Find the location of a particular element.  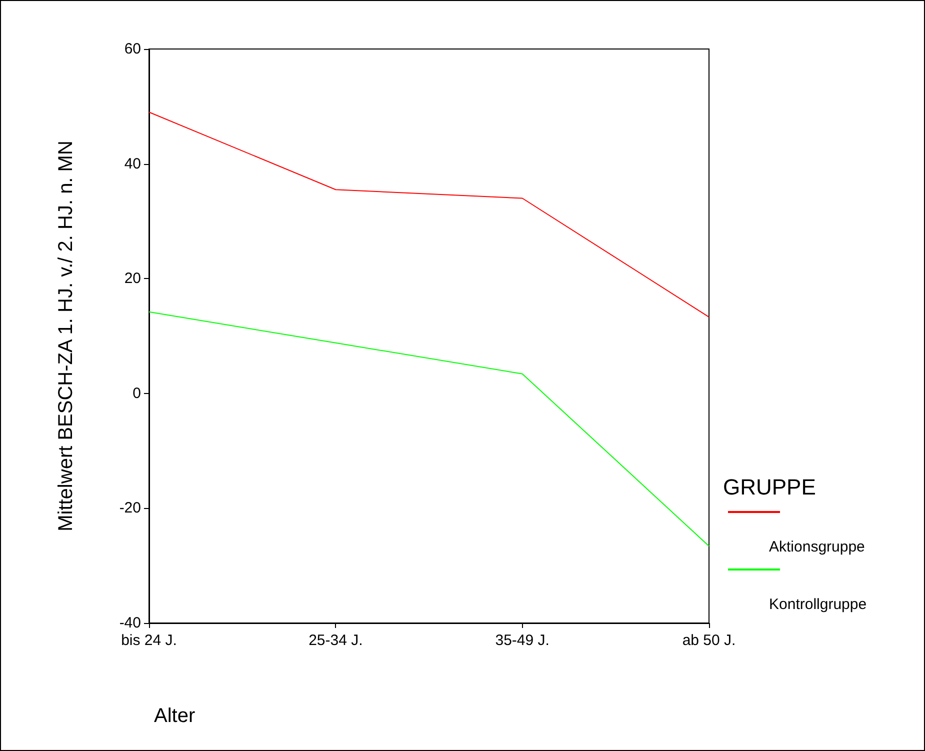

y-tick-label: 0 is located at coordinates (136, 393).